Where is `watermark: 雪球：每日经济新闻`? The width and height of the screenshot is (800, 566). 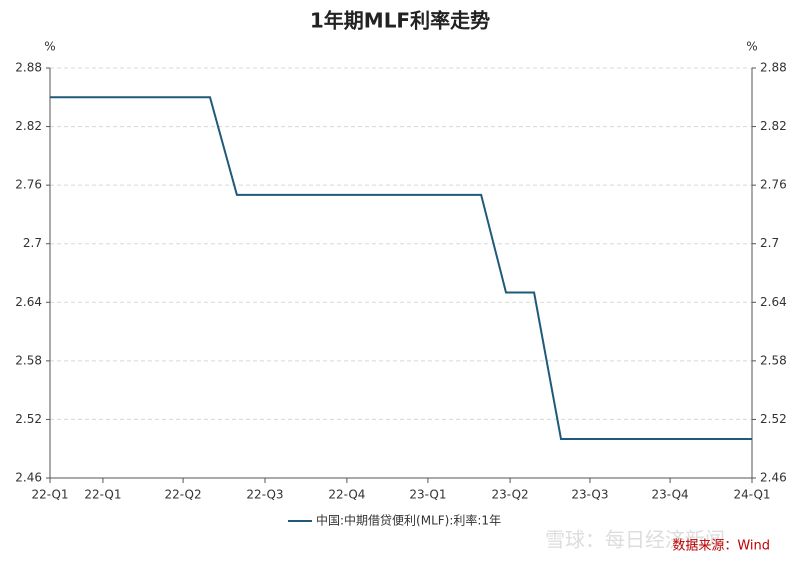
watermark: 雪球：每日经济新闻 is located at coordinates (635, 540).